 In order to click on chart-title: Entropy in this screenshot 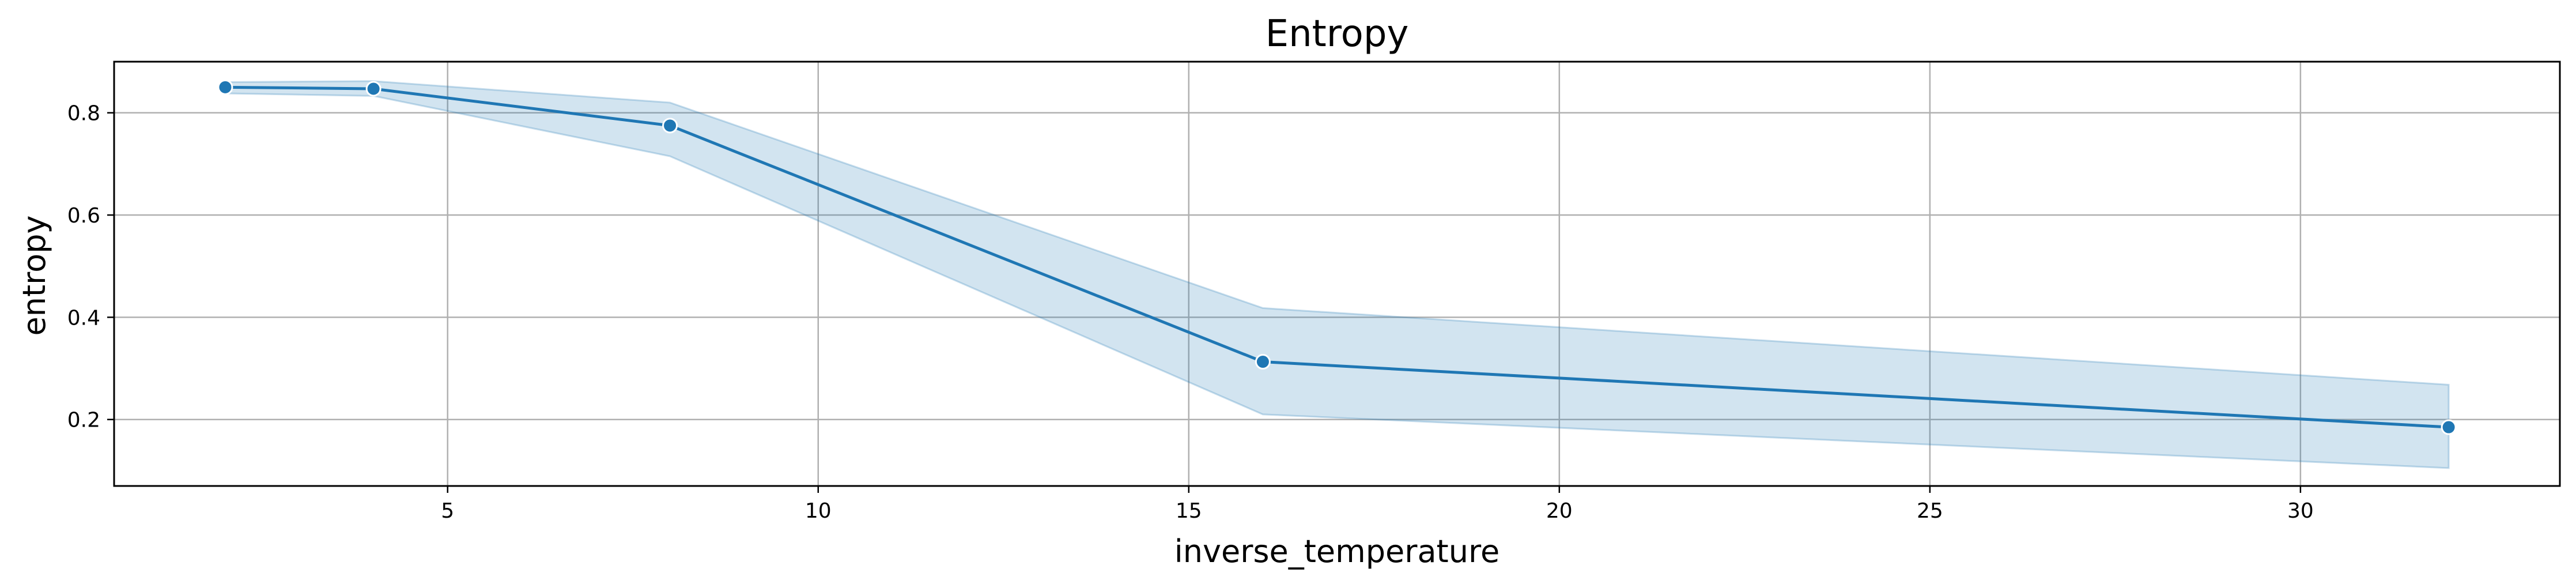, I will do `click(1337, 34)`.